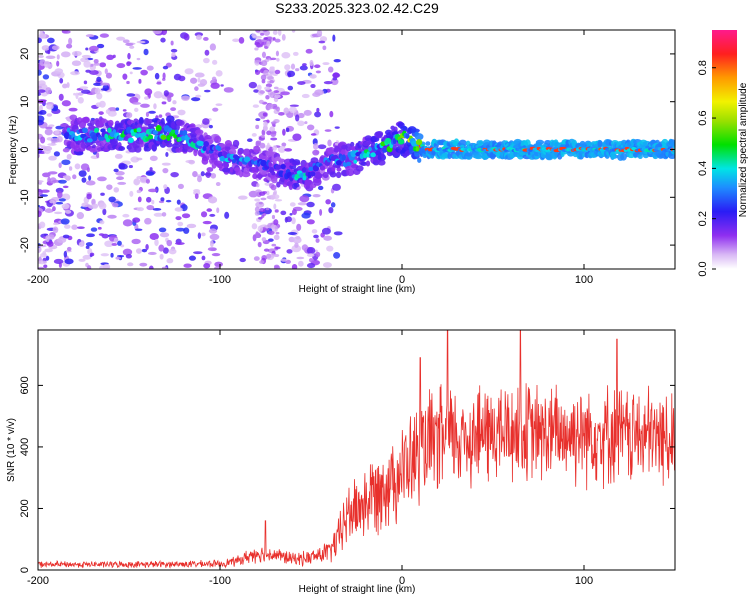 The image size is (750, 600). Describe the element at coordinates (402, 581) in the screenshot. I see `snr-x-tick-label: 0` at that location.